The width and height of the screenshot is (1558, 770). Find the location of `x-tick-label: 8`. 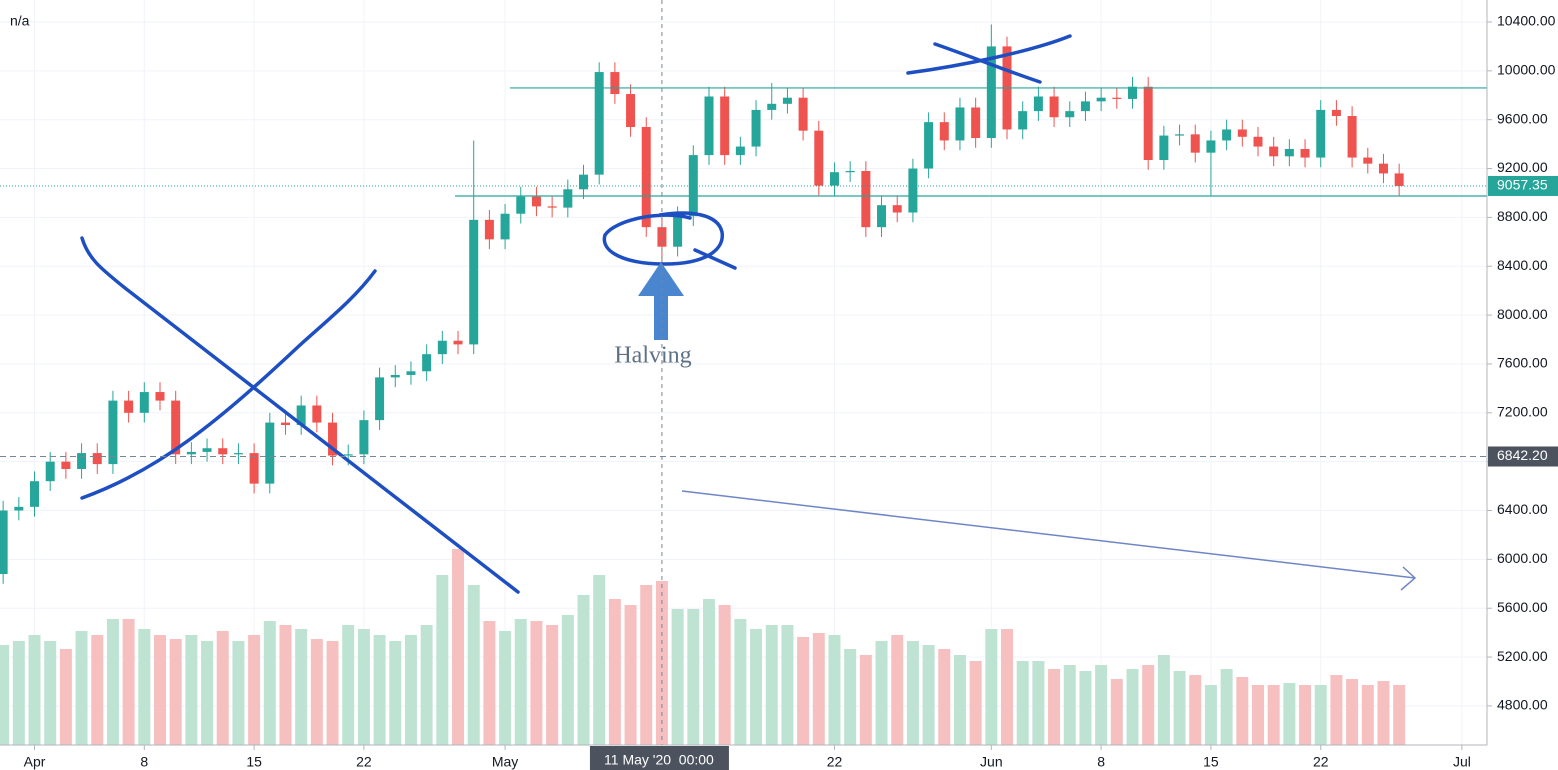

x-tick-label: 8 is located at coordinates (1101, 762).